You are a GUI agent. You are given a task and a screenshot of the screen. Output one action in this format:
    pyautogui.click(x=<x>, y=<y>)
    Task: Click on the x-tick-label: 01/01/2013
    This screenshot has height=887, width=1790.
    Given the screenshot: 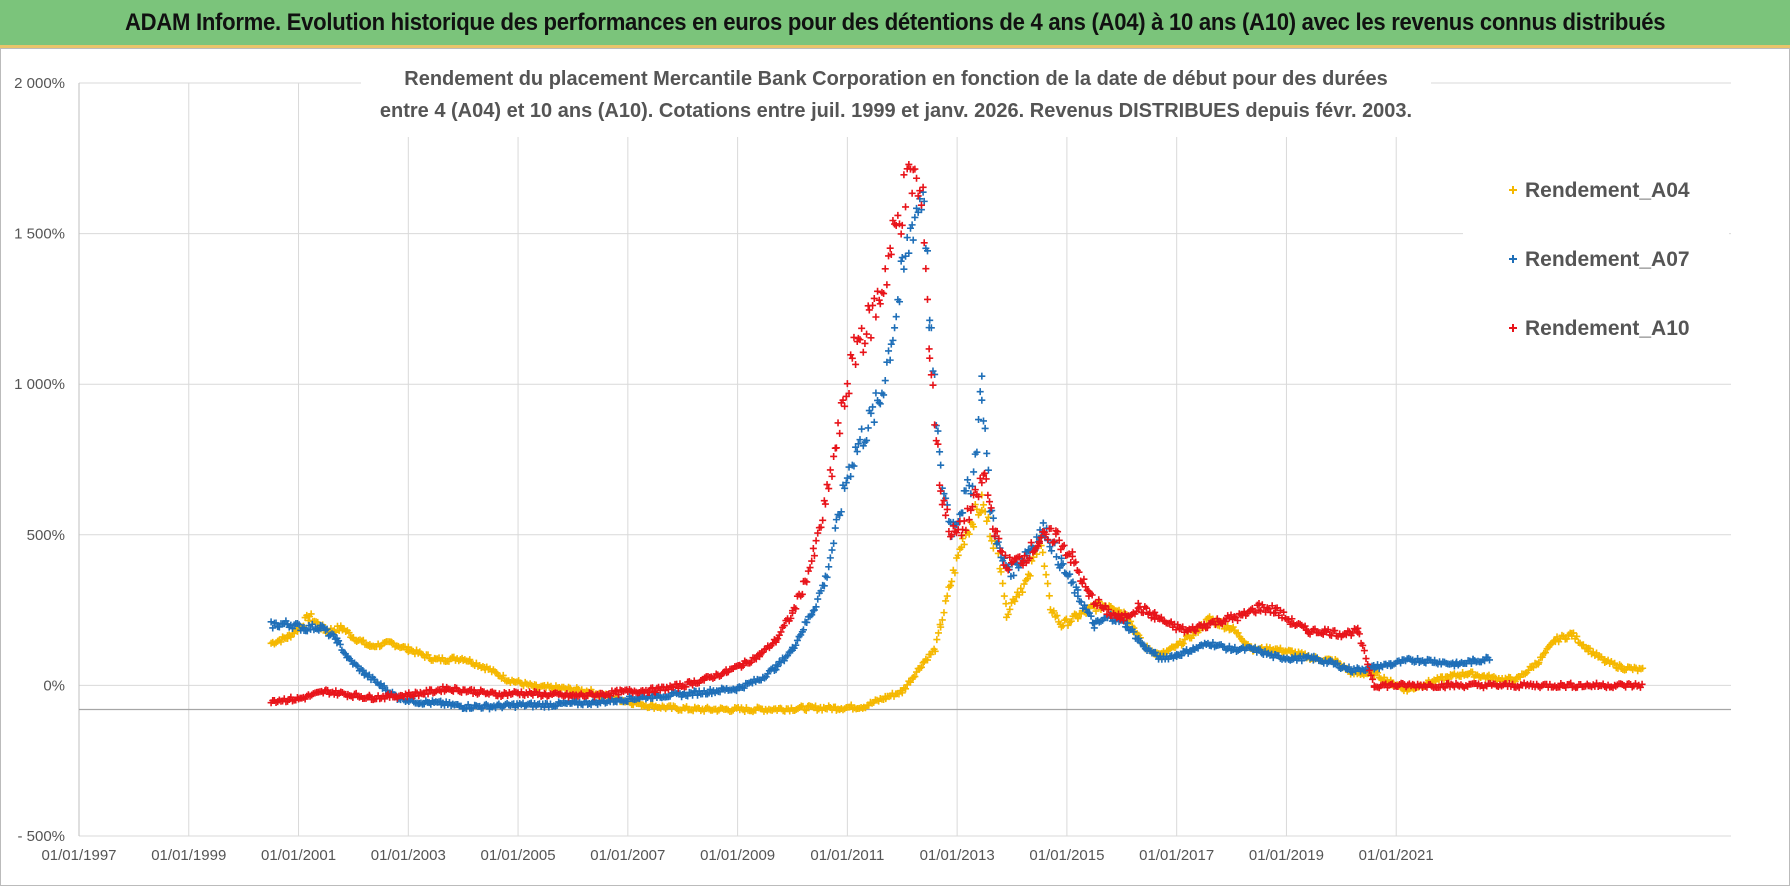 What is the action you would take?
    pyautogui.click(x=957, y=855)
    